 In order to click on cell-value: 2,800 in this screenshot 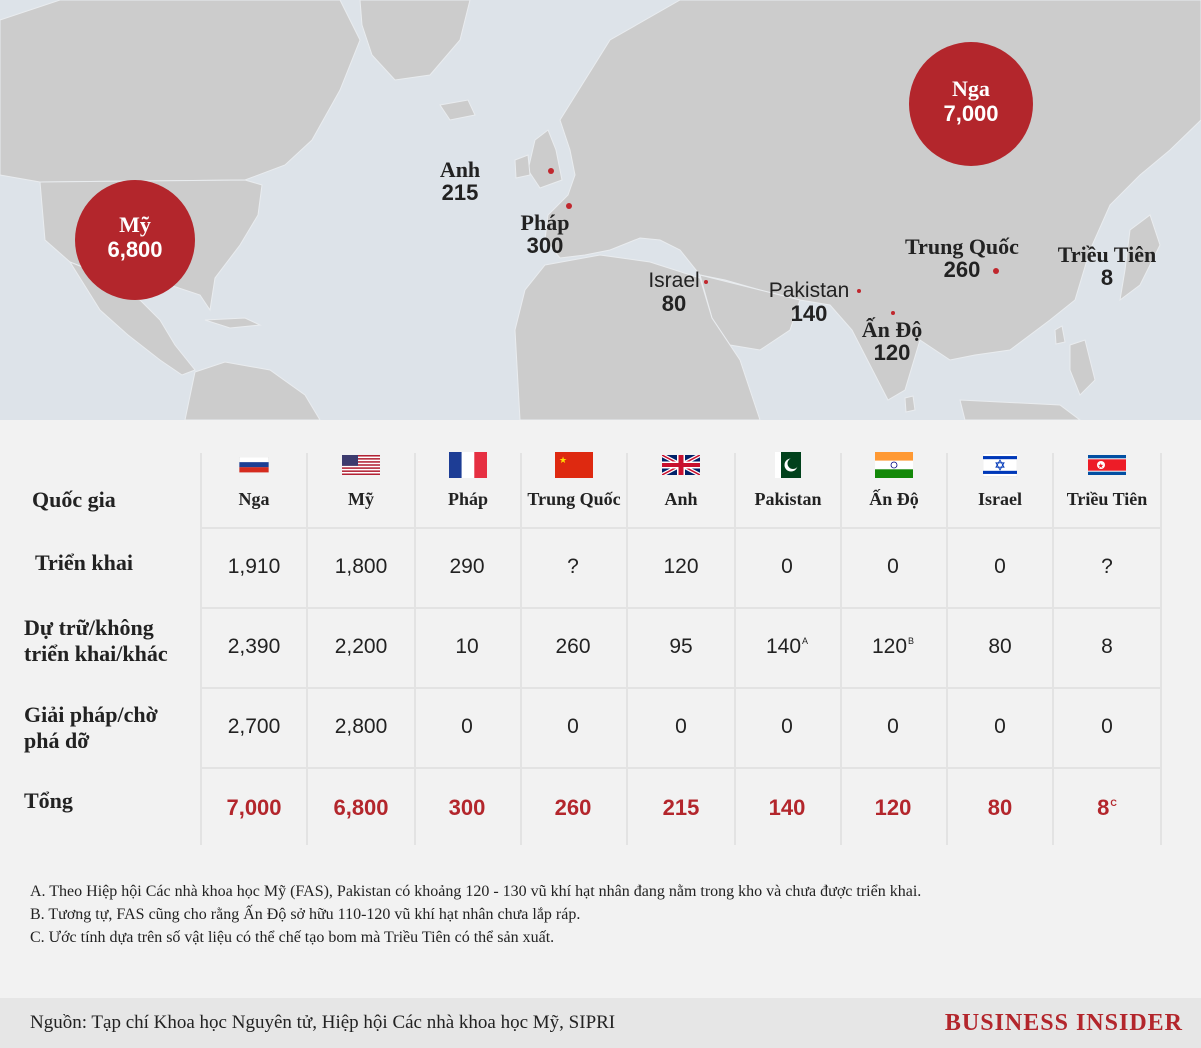, I will do `click(361, 726)`.